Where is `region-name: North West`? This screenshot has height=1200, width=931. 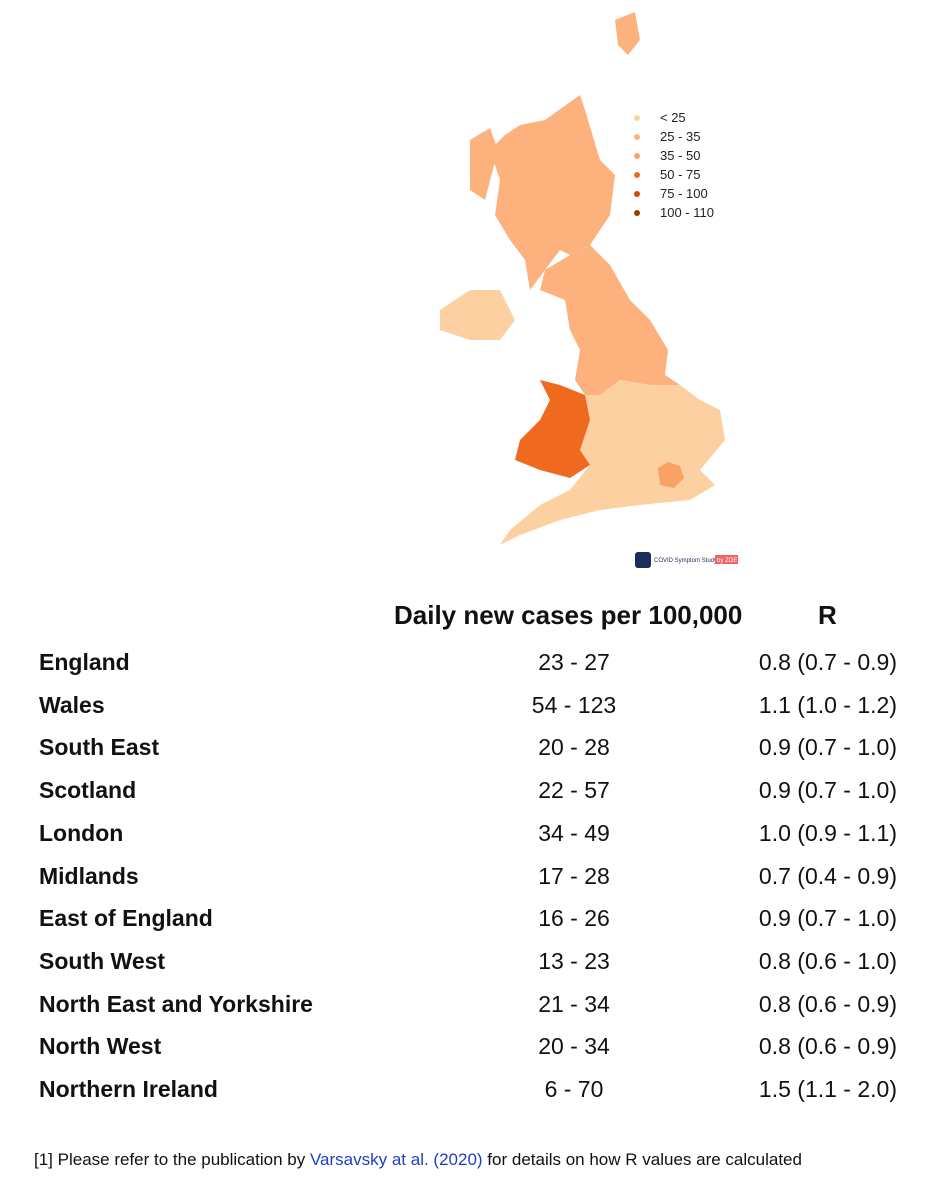
region-name: North West is located at coordinates (100, 1046).